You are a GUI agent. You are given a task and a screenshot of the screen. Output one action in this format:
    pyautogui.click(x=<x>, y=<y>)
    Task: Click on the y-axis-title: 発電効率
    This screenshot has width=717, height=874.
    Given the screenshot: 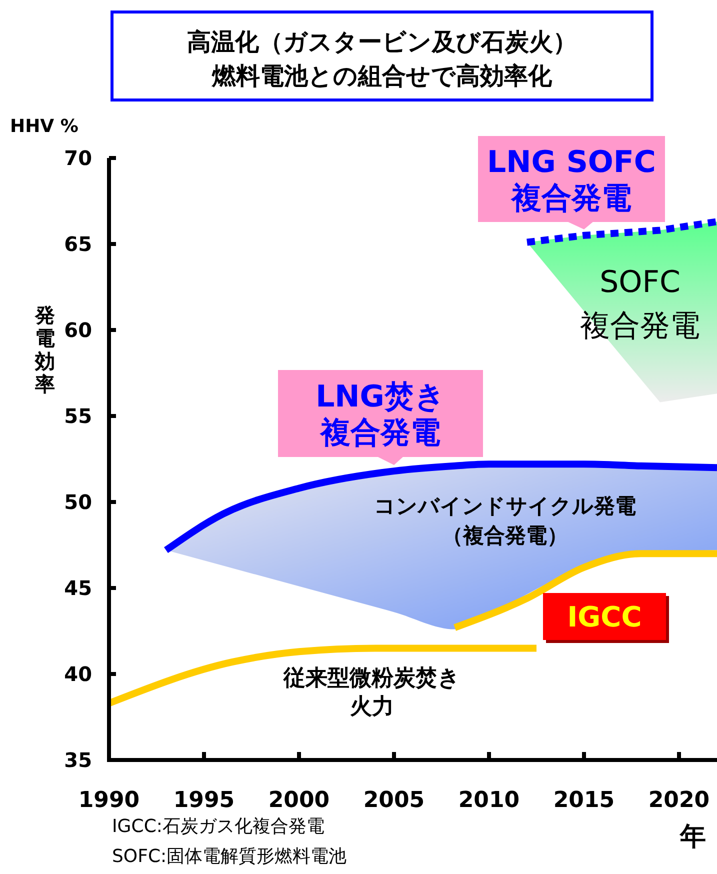 What is the action you would take?
    pyautogui.click(x=44, y=349)
    